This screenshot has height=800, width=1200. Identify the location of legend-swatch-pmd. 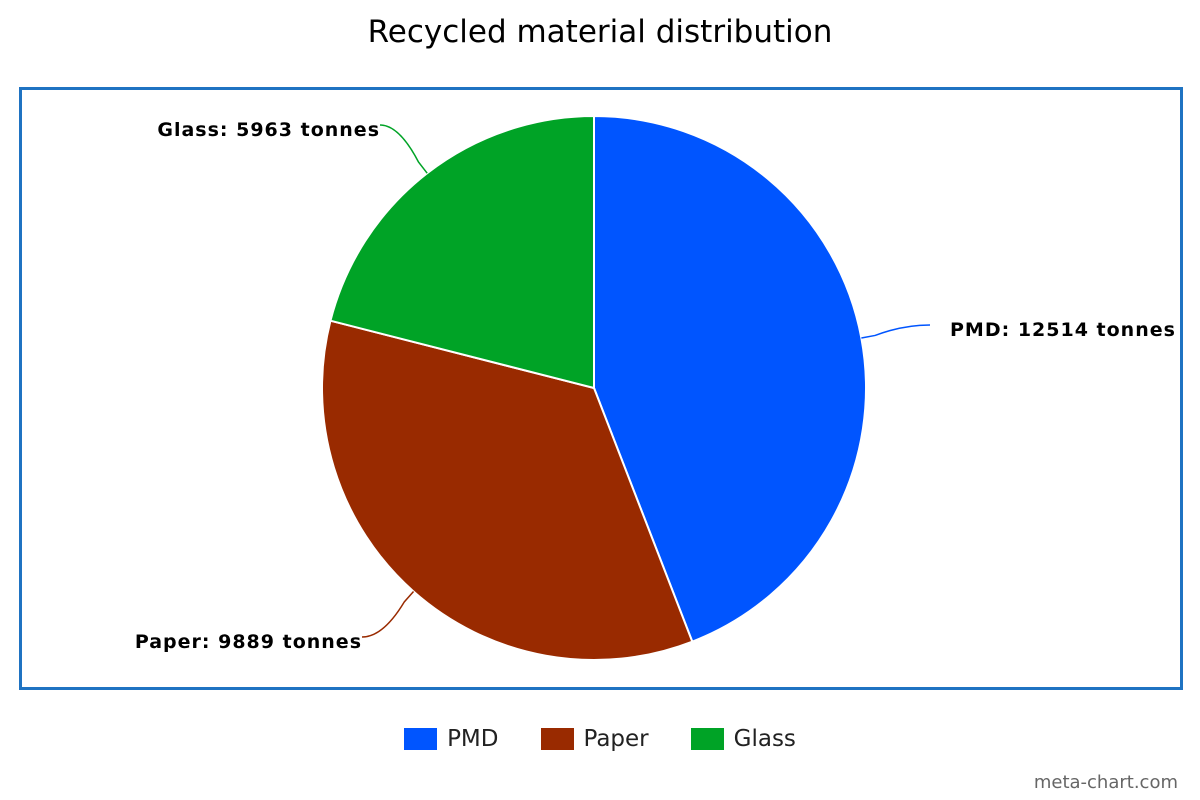
(421, 739).